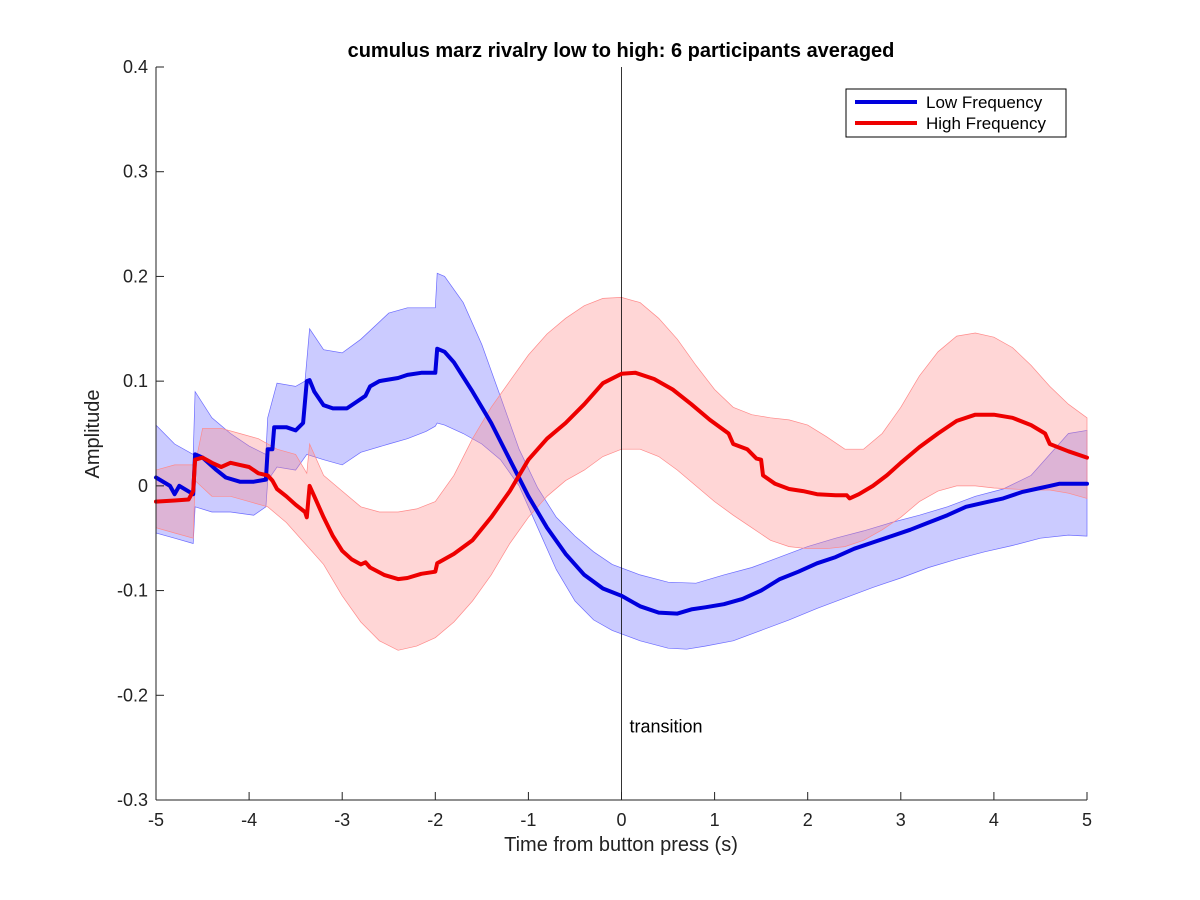 This screenshot has width=1200, height=900. I want to click on x-tick-label: -4, so click(249, 820).